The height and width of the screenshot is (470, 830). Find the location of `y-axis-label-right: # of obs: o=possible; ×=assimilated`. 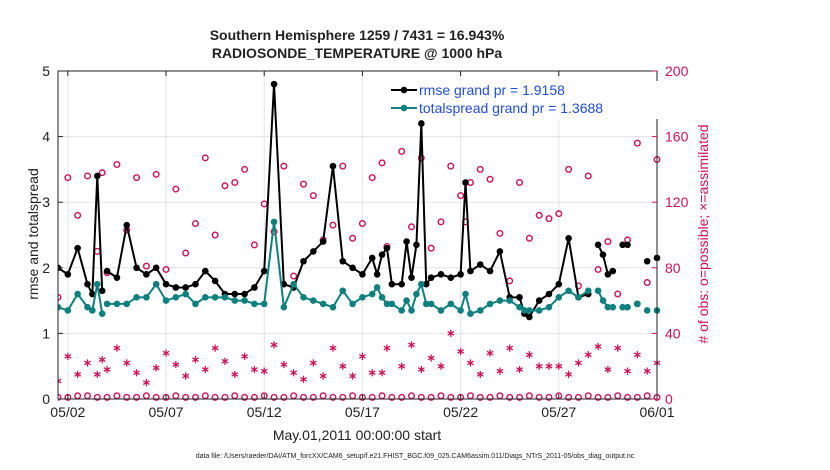

y-axis-label-right: # of obs: o=possible; ×=assimilated is located at coordinates (703, 233).